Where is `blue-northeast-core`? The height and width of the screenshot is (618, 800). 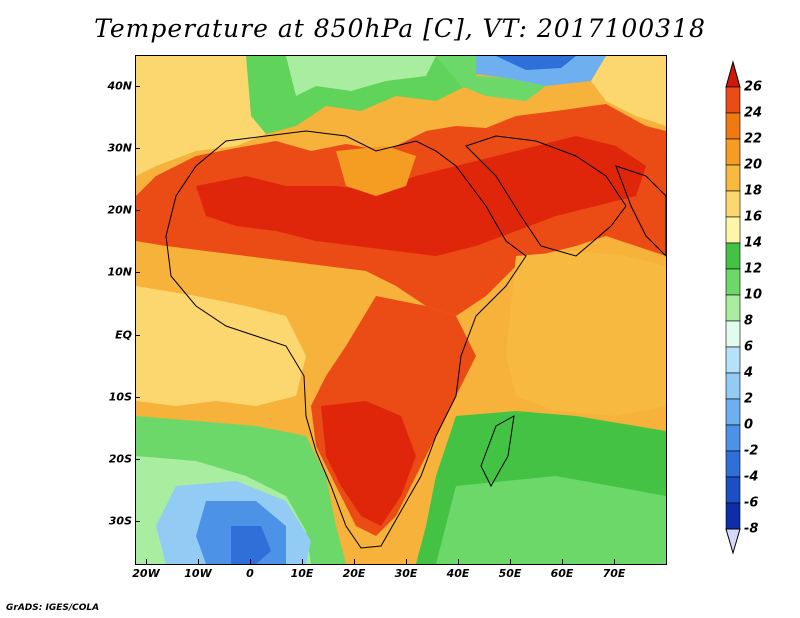
blue-northeast-core is located at coordinates (536, 63).